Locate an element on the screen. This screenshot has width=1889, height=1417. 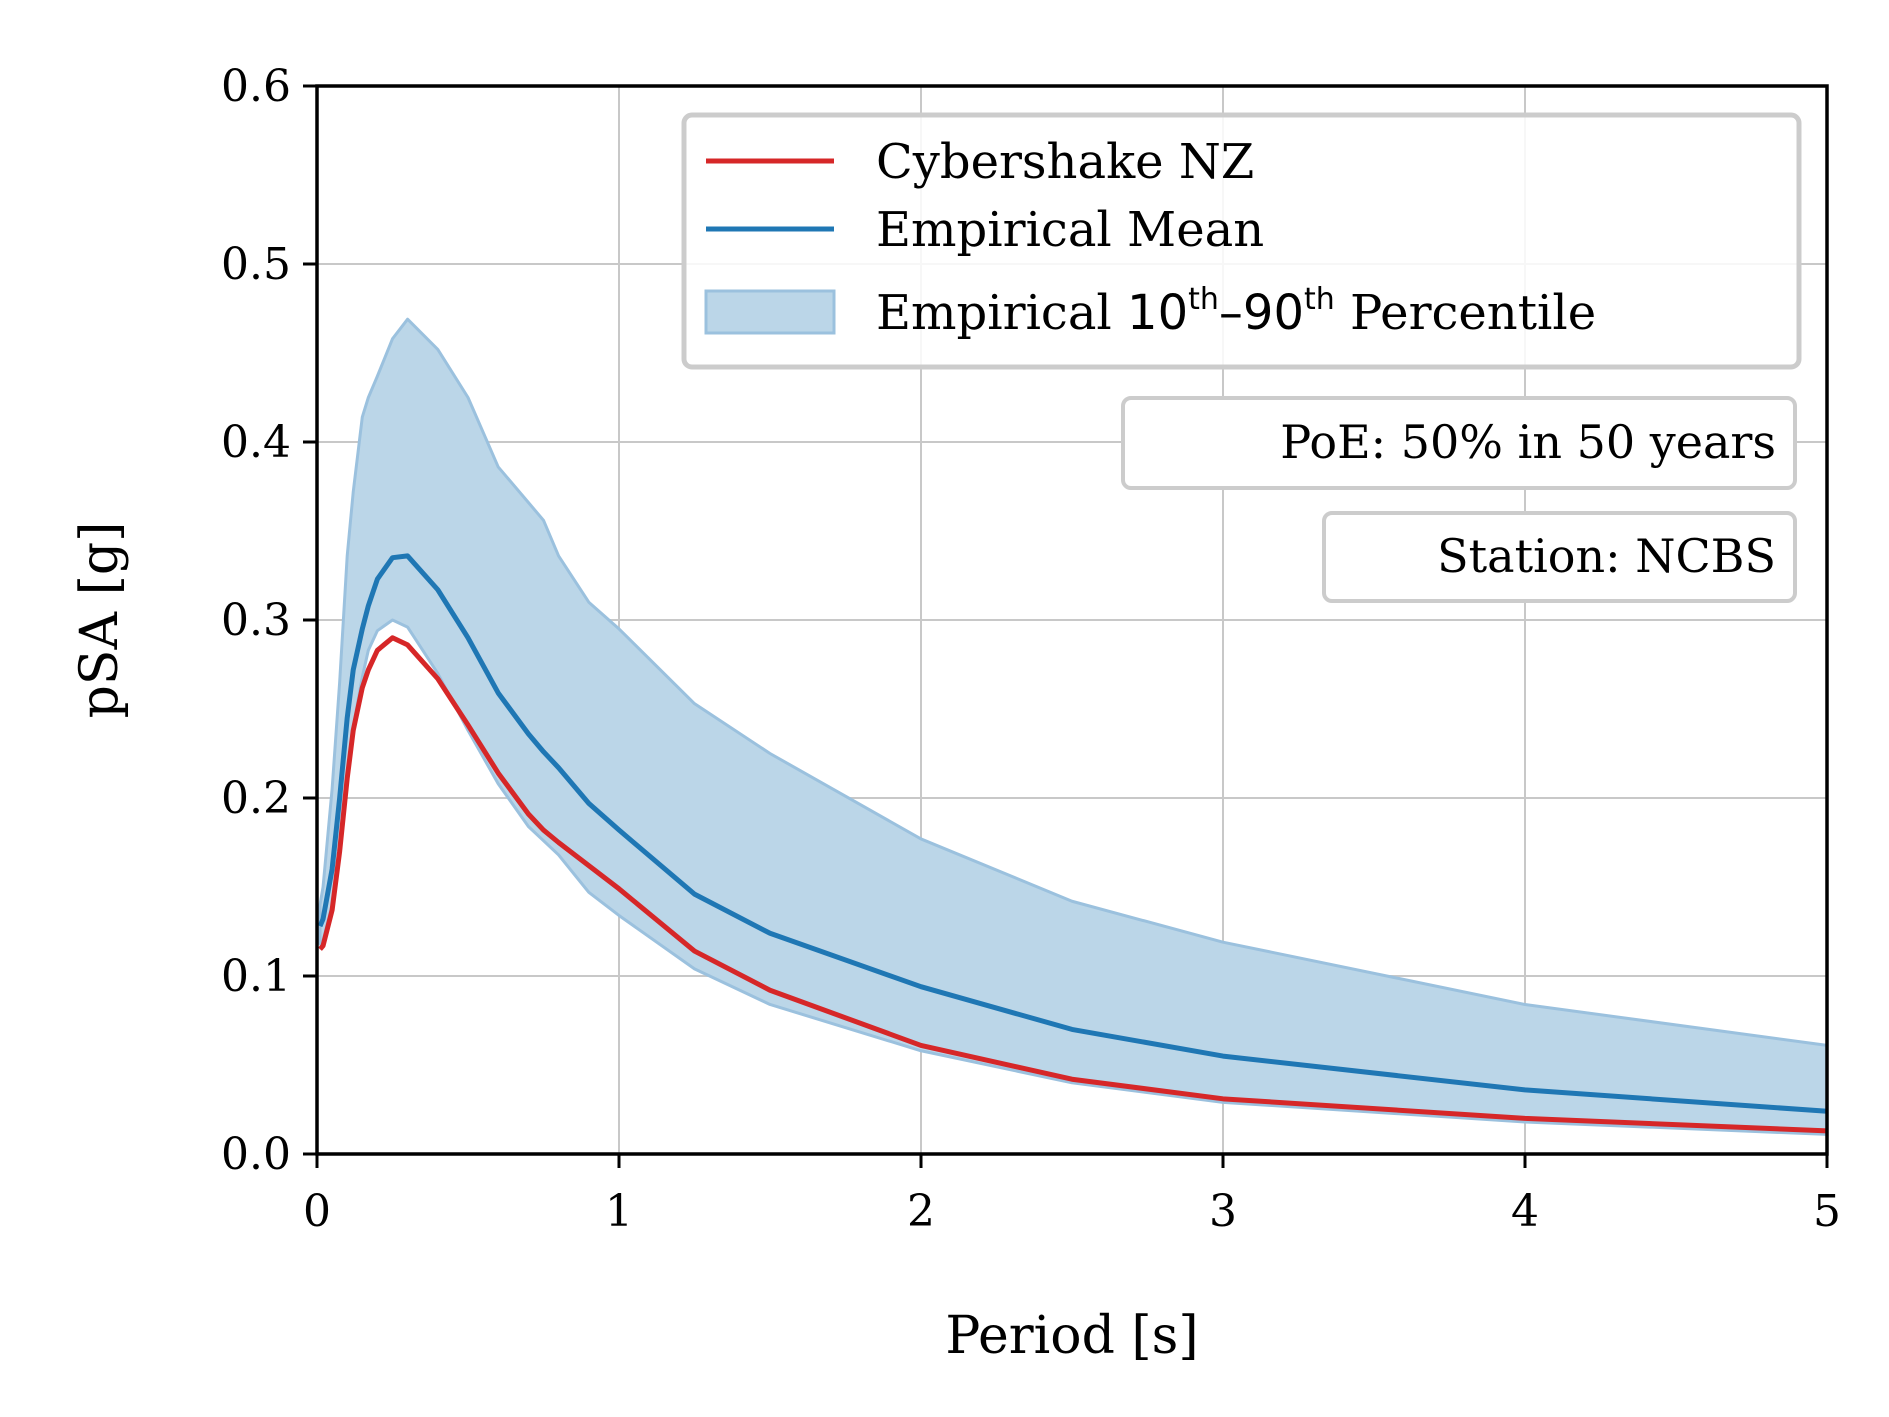
annotation-station: Station: NCBS is located at coordinates (1559, 557).